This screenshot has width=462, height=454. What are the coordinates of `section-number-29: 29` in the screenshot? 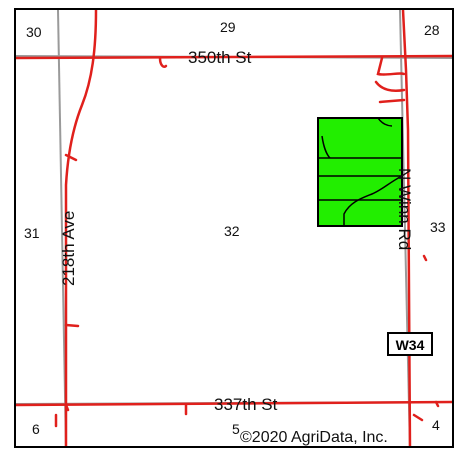 It's located at (228, 27).